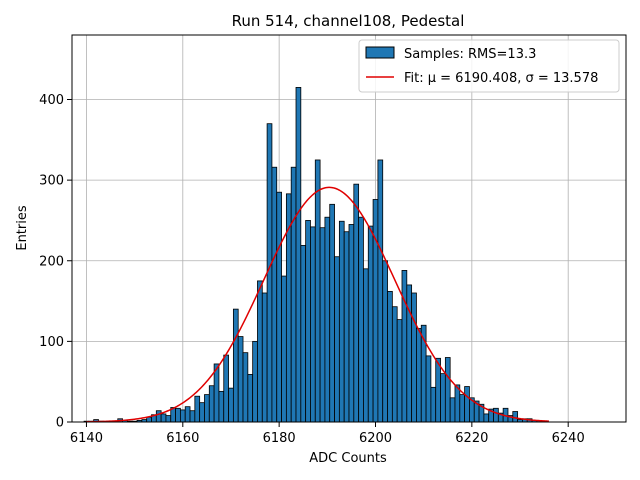 The width and height of the screenshot is (640, 480). I want to click on legend-box, so click(489, 66).